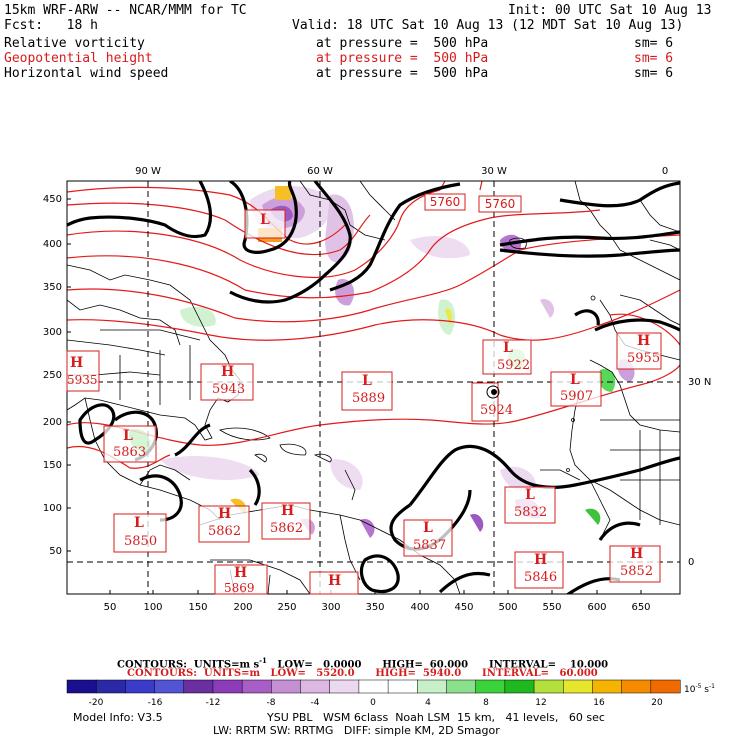  Describe the element at coordinates (551, 607) in the screenshot. I see `x-tick: 550` at that location.